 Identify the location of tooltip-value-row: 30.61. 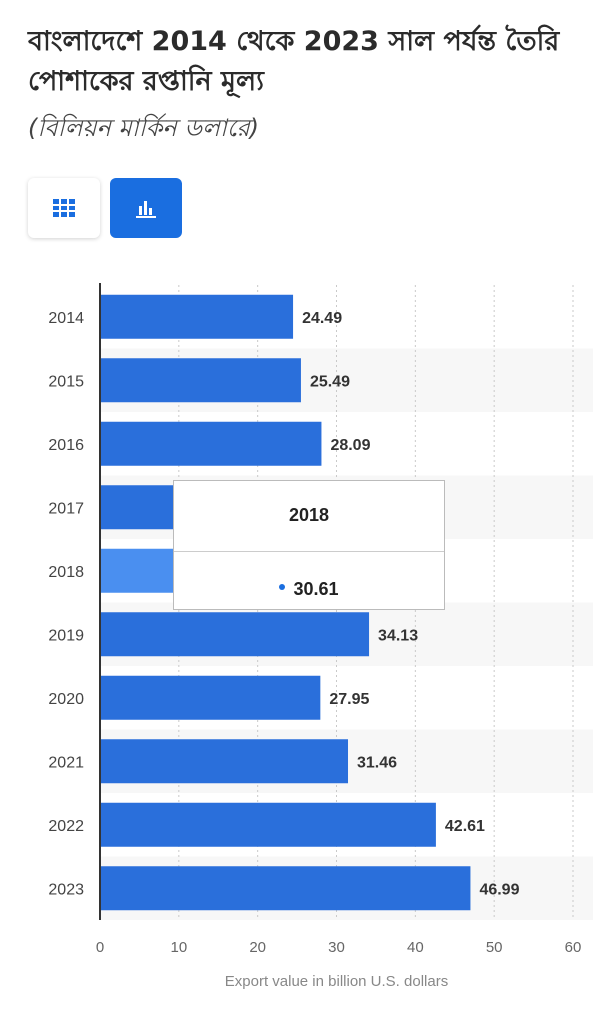
(309, 589).